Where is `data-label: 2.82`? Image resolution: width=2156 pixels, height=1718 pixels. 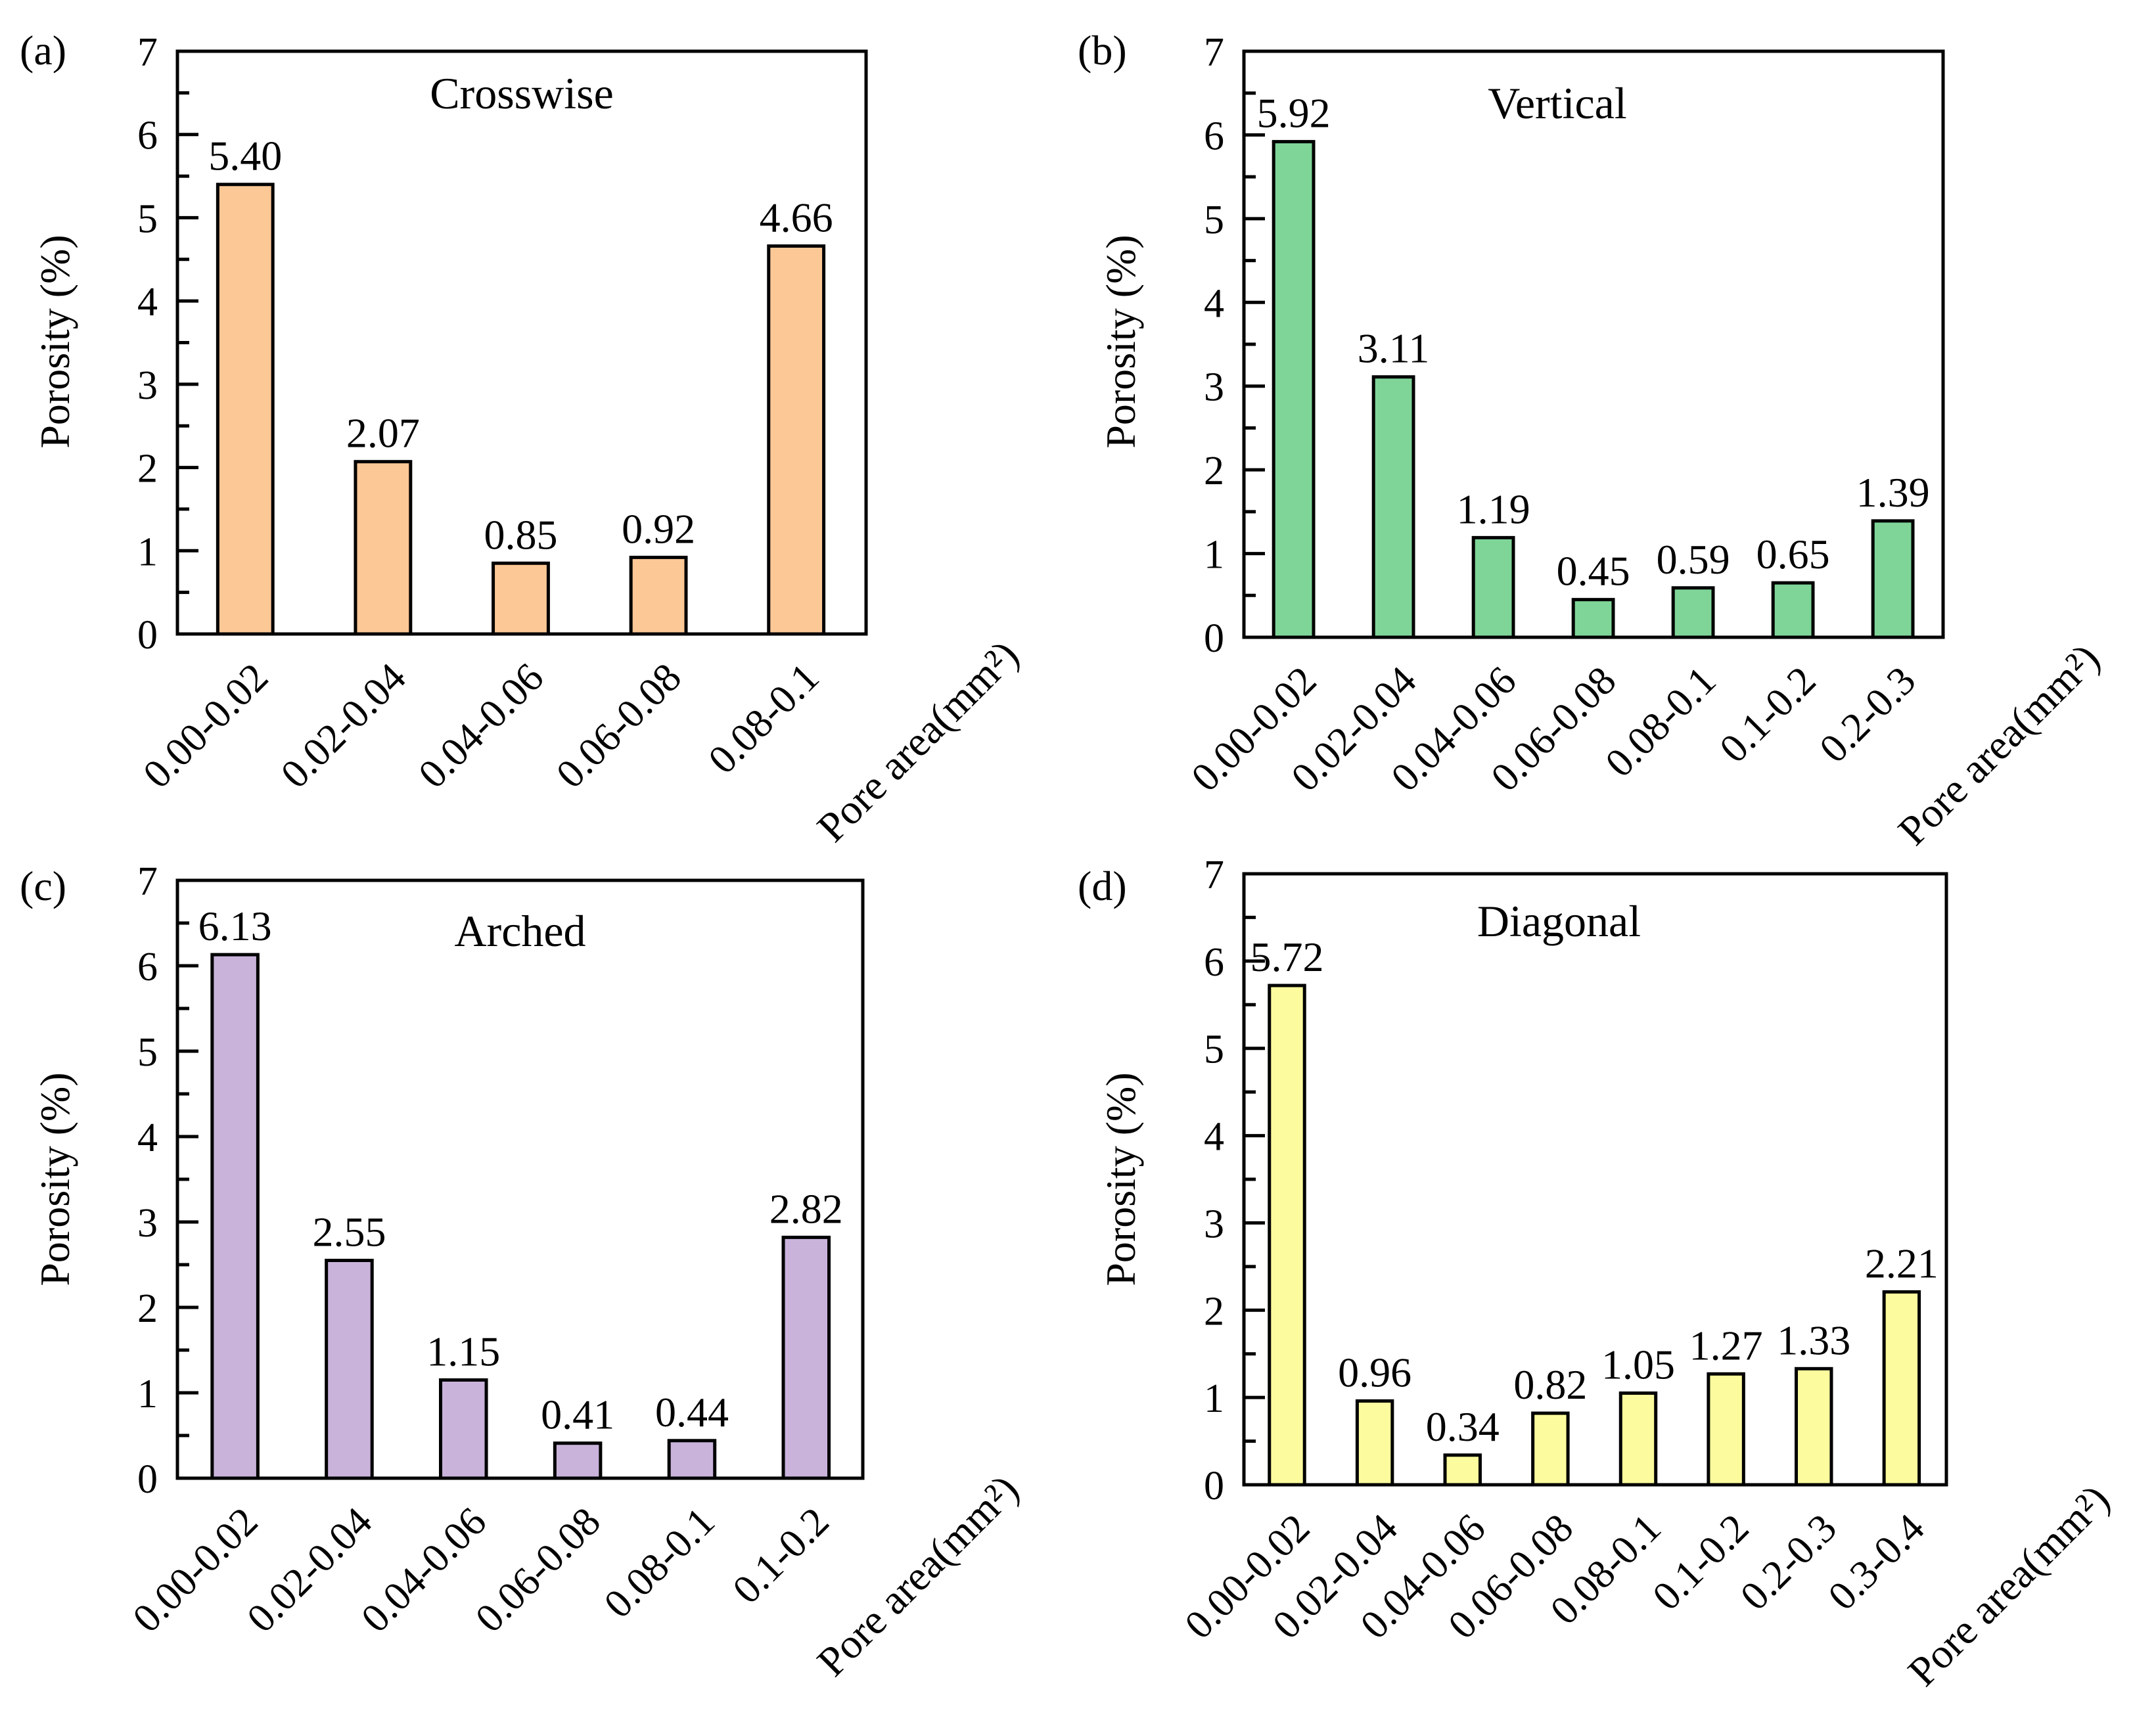
data-label: 2.82 is located at coordinates (806, 1208).